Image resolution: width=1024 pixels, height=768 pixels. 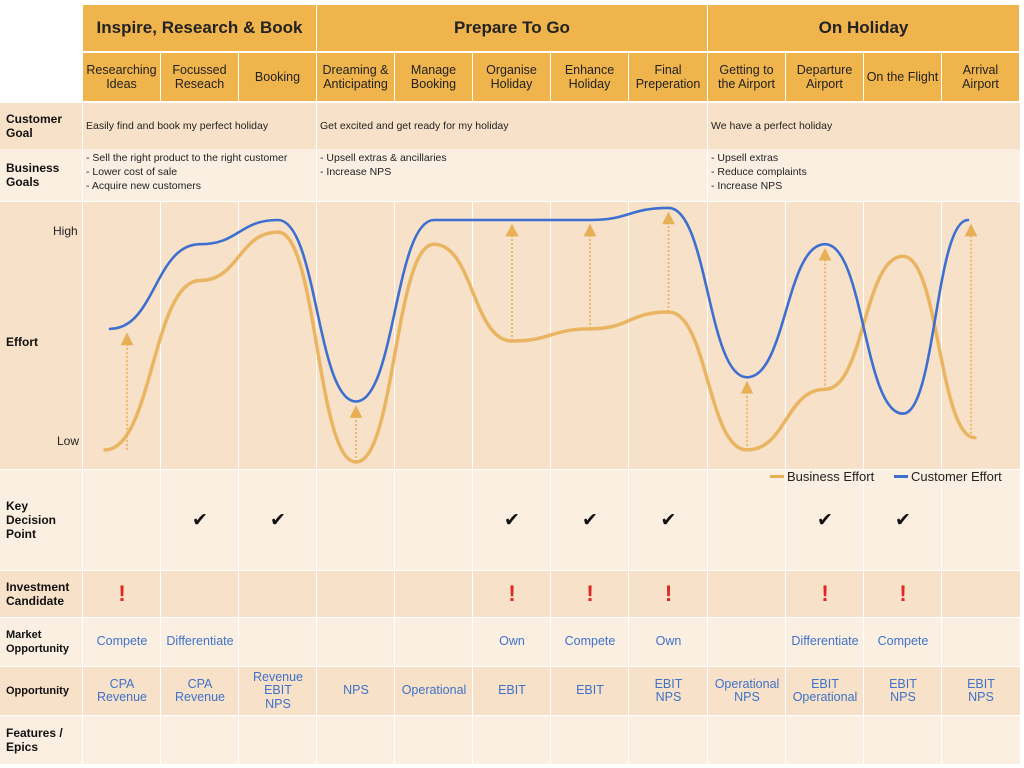 I want to click on effort-high-label: High, so click(x=65, y=231).